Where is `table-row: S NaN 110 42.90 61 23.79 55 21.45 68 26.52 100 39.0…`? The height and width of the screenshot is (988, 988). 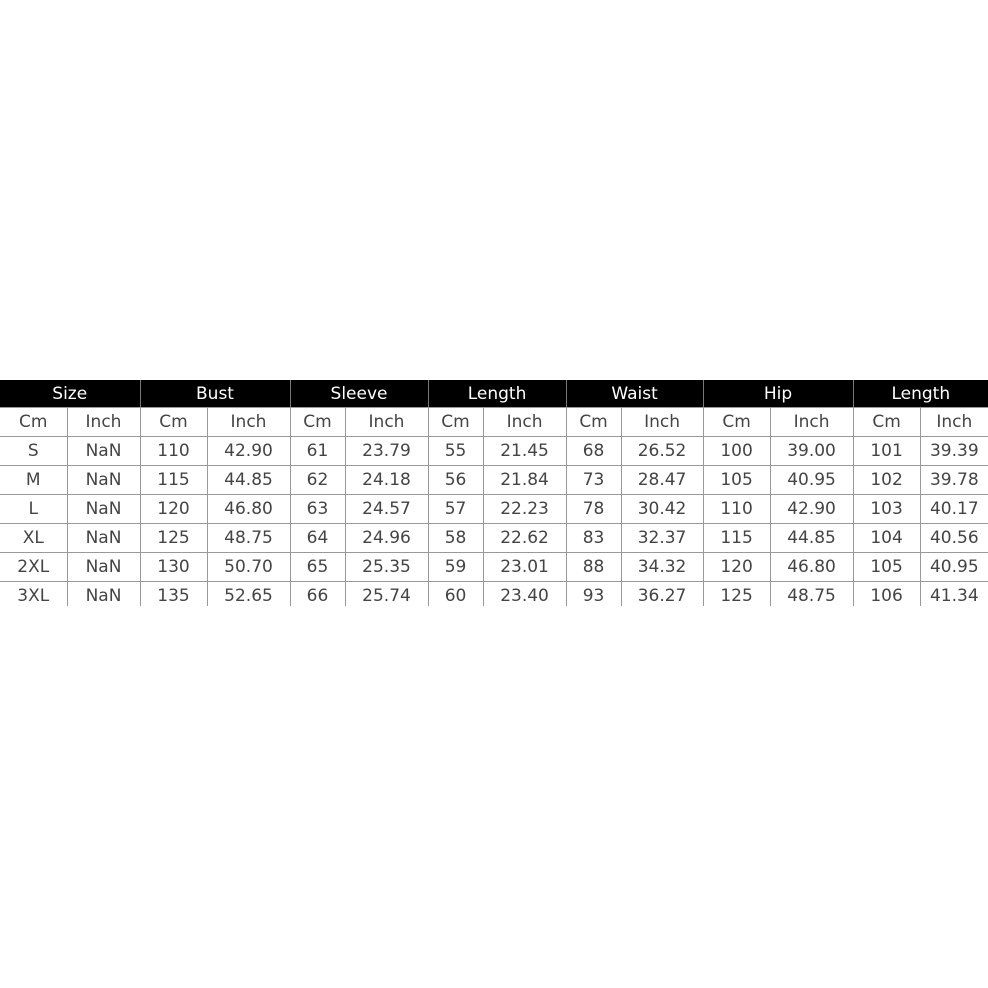 table-row: S NaN 110 42.90 61 23.79 55 21.45 68 26.52 100 39.0… is located at coordinates (494, 451).